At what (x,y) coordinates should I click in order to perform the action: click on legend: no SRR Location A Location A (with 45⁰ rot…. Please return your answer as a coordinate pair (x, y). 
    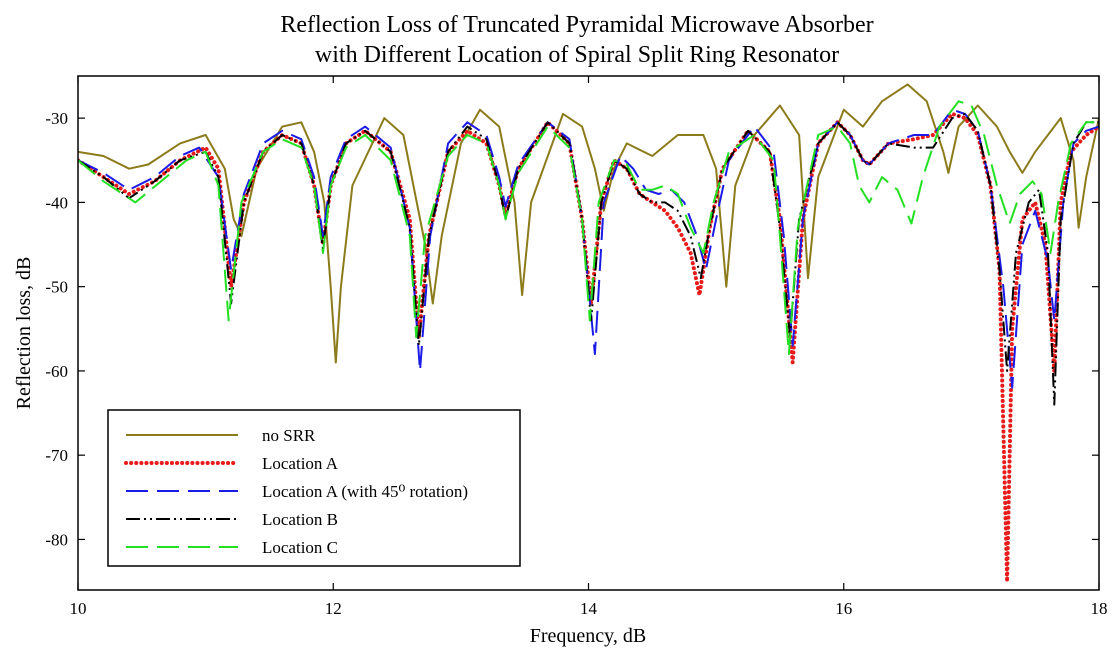
    Looking at the image, I should click on (314, 488).